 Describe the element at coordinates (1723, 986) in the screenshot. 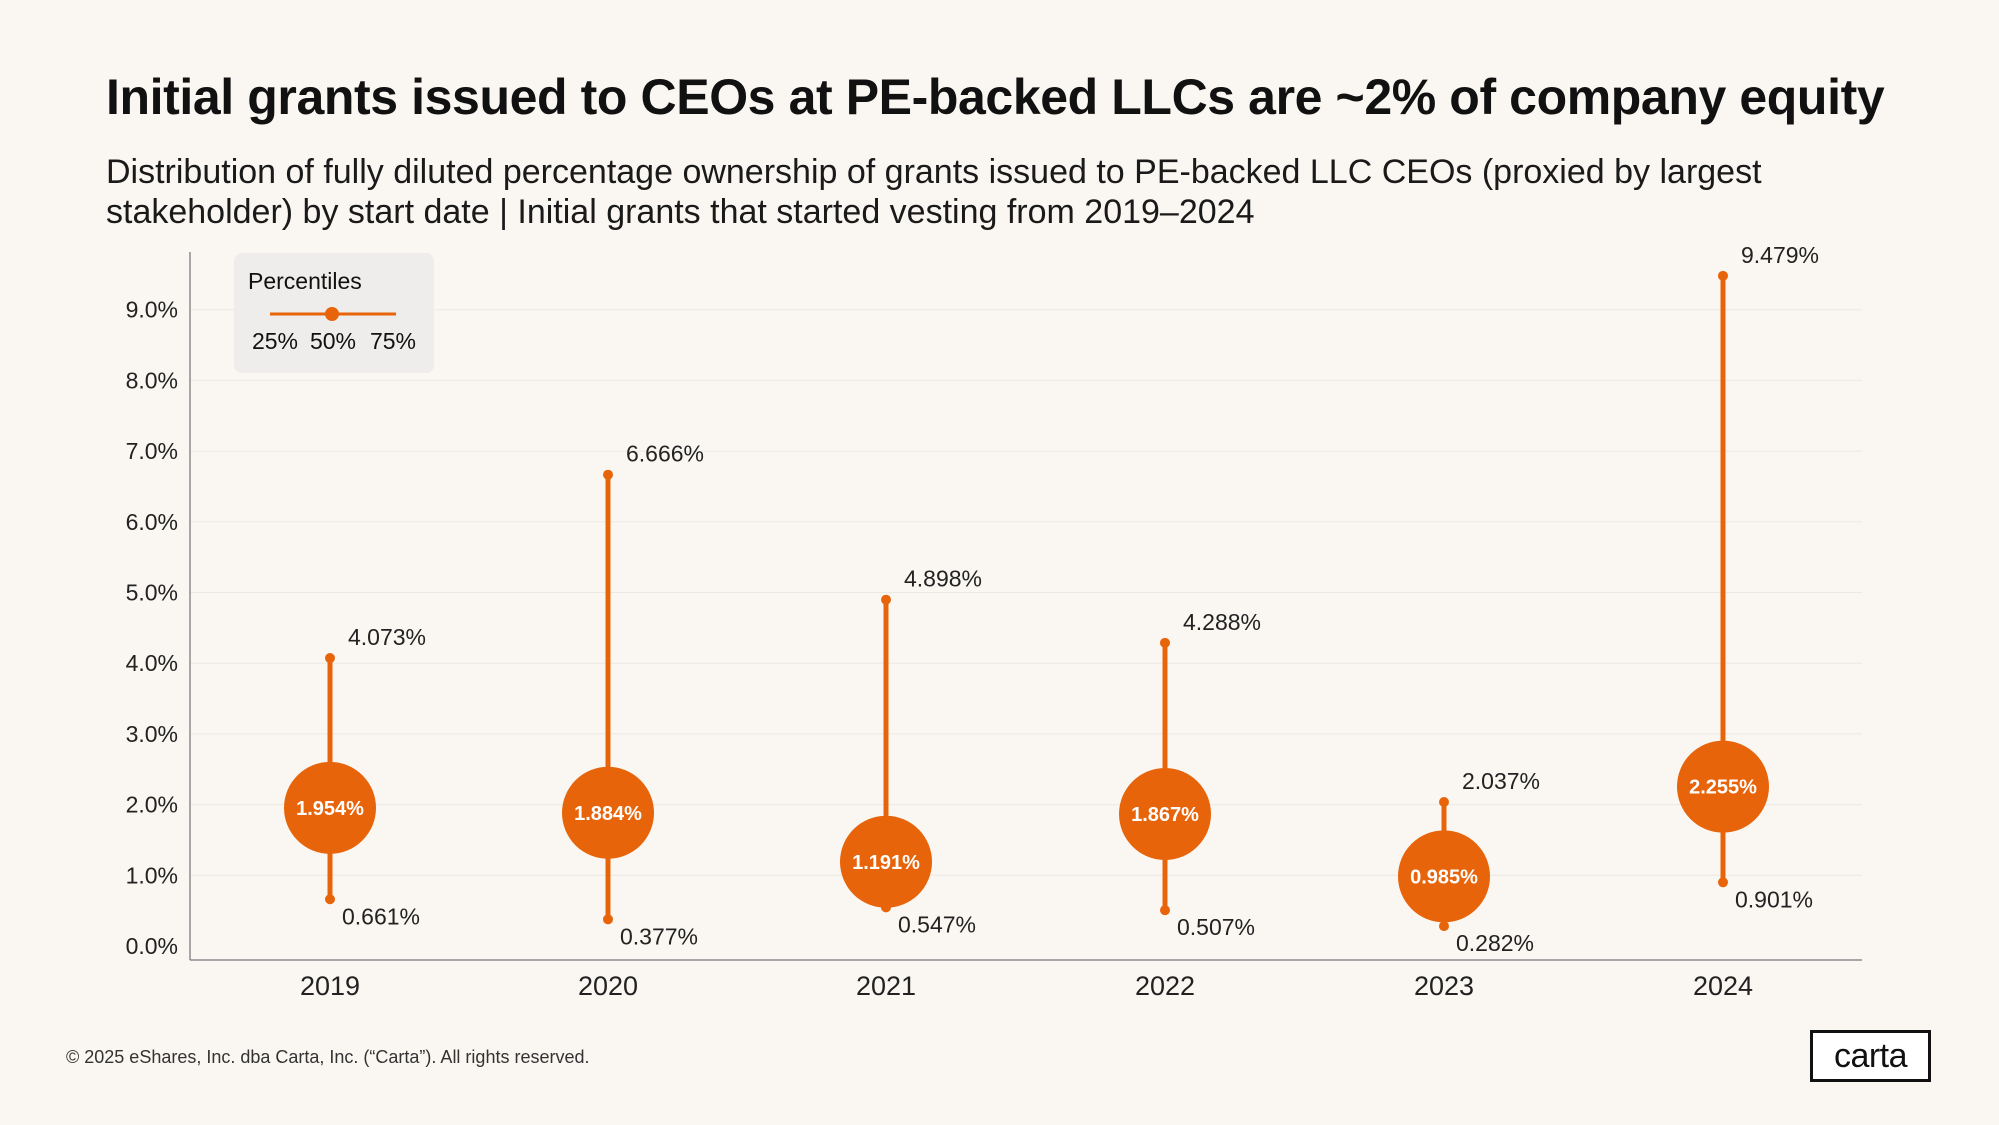

I see `x-tick-label: 2024` at that location.